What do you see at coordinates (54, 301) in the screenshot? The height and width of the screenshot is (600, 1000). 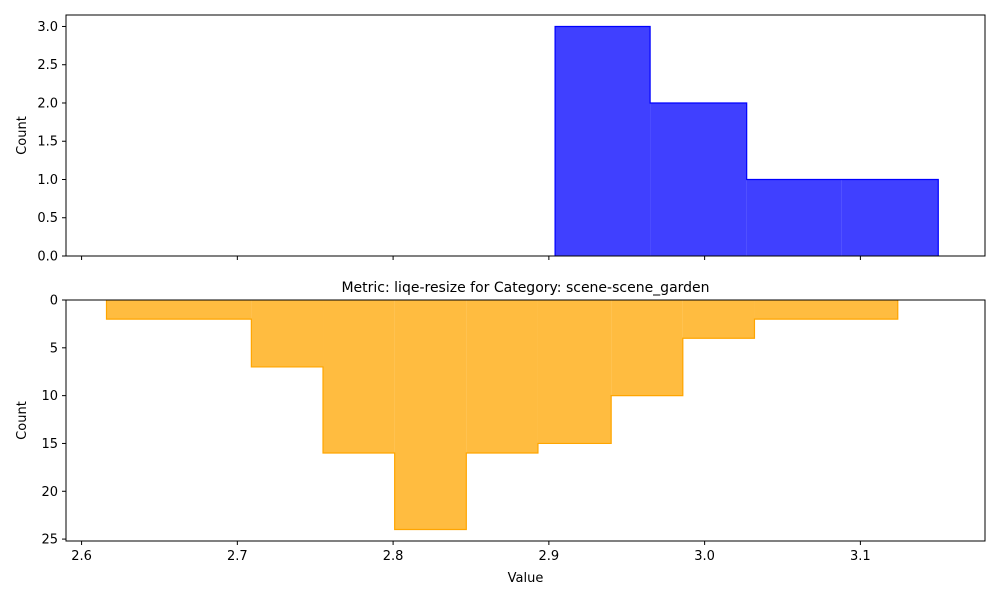 I see `bottom-y-tick-label: 0` at bounding box center [54, 301].